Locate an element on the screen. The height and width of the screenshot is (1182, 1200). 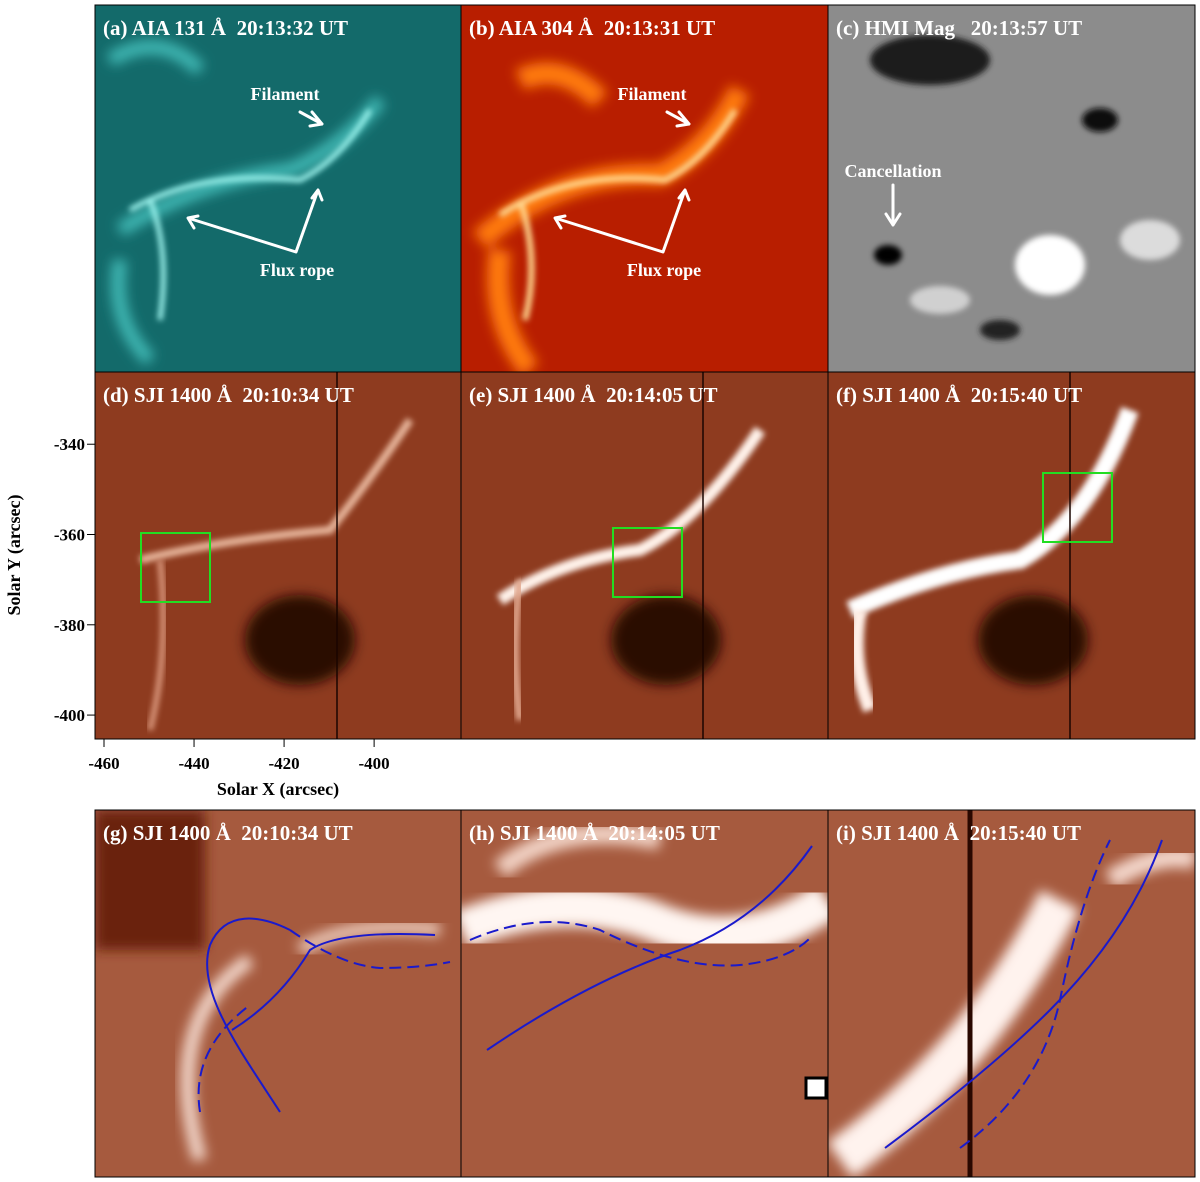
x-tick-label: -420 is located at coordinates (283, 763).